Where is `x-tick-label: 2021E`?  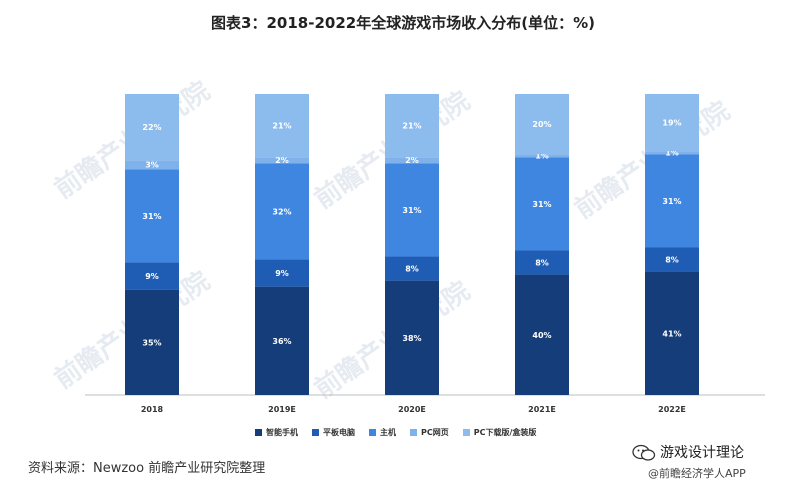 x-tick-label: 2021E is located at coordinates (542, 409).